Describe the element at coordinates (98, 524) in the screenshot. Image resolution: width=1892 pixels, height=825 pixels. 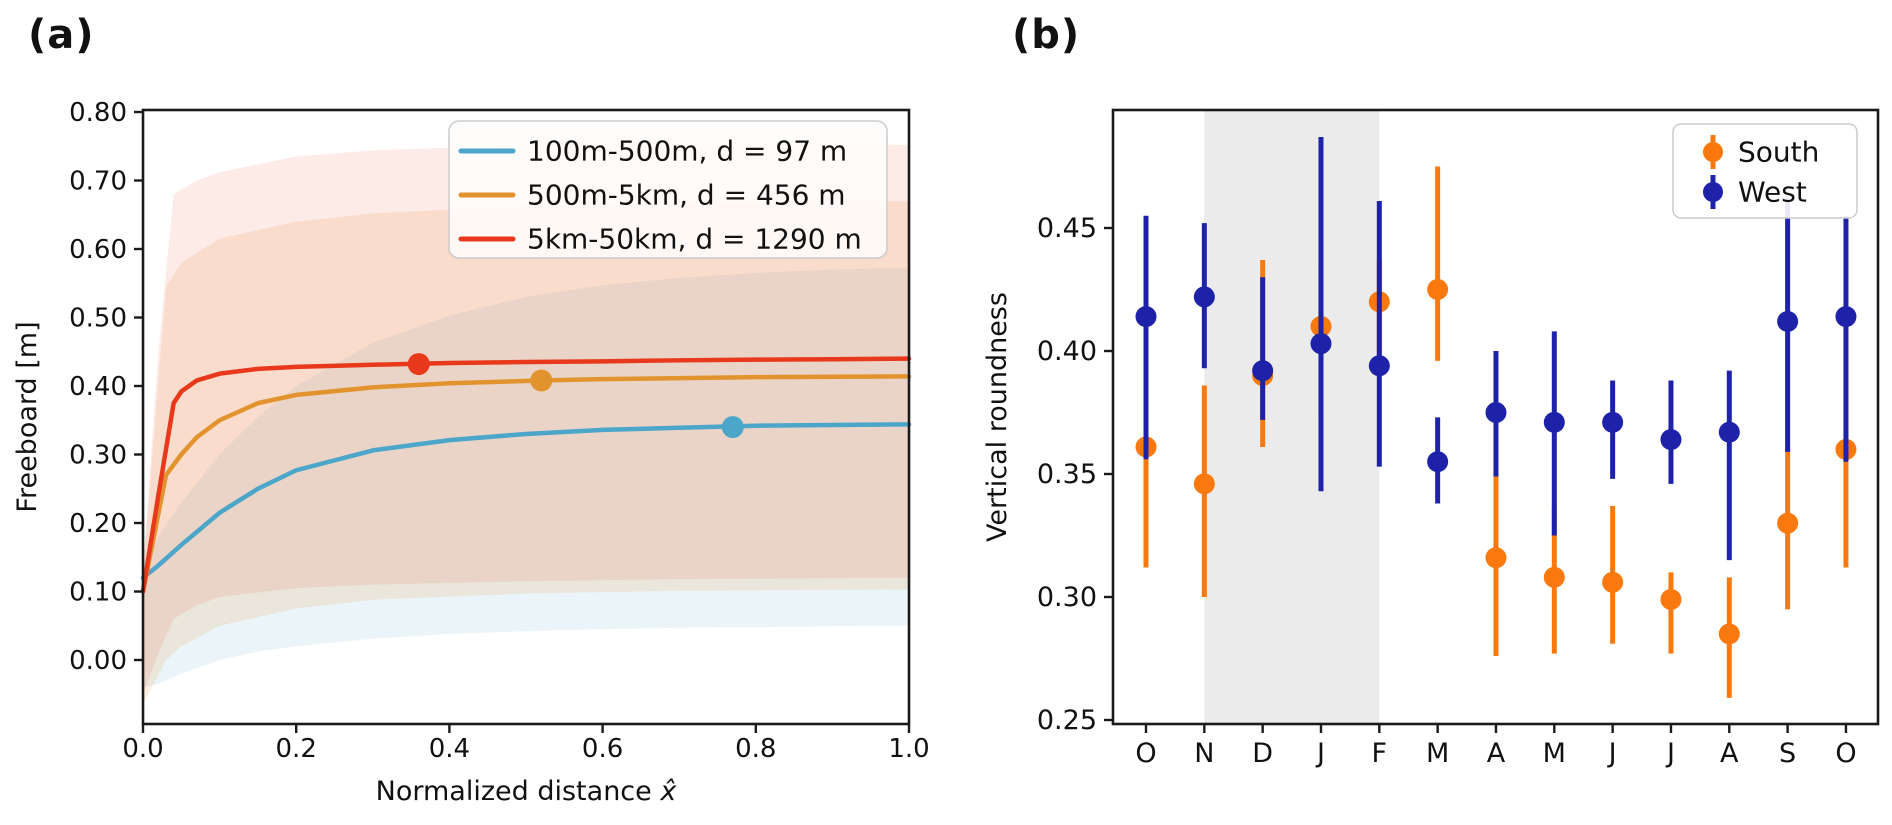
I see `y-tick-label: 0.20` at that location.